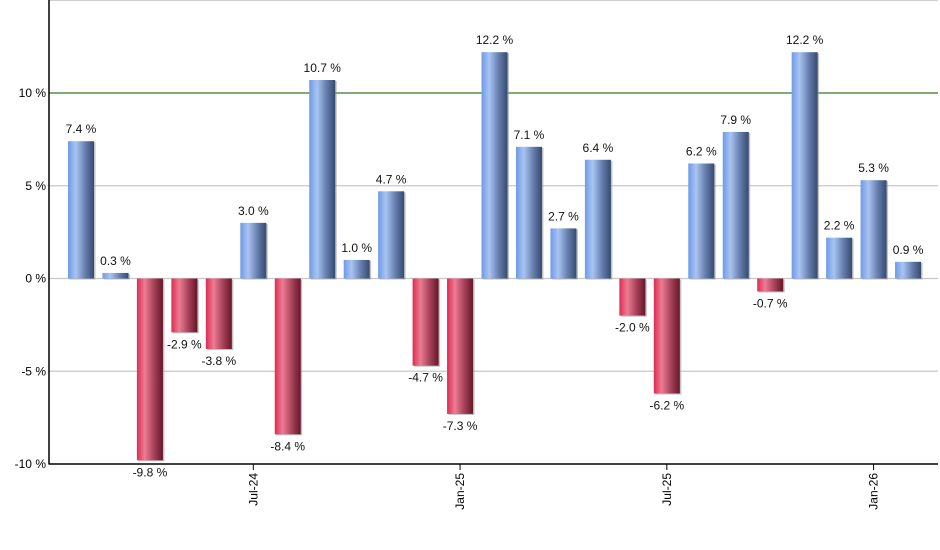 Image resolution: width=940 pixels, height=550 pixels. I want to click on y-axis-labels: 10 % 5 % 0 % -5 % -10 %, so click(31, 278).